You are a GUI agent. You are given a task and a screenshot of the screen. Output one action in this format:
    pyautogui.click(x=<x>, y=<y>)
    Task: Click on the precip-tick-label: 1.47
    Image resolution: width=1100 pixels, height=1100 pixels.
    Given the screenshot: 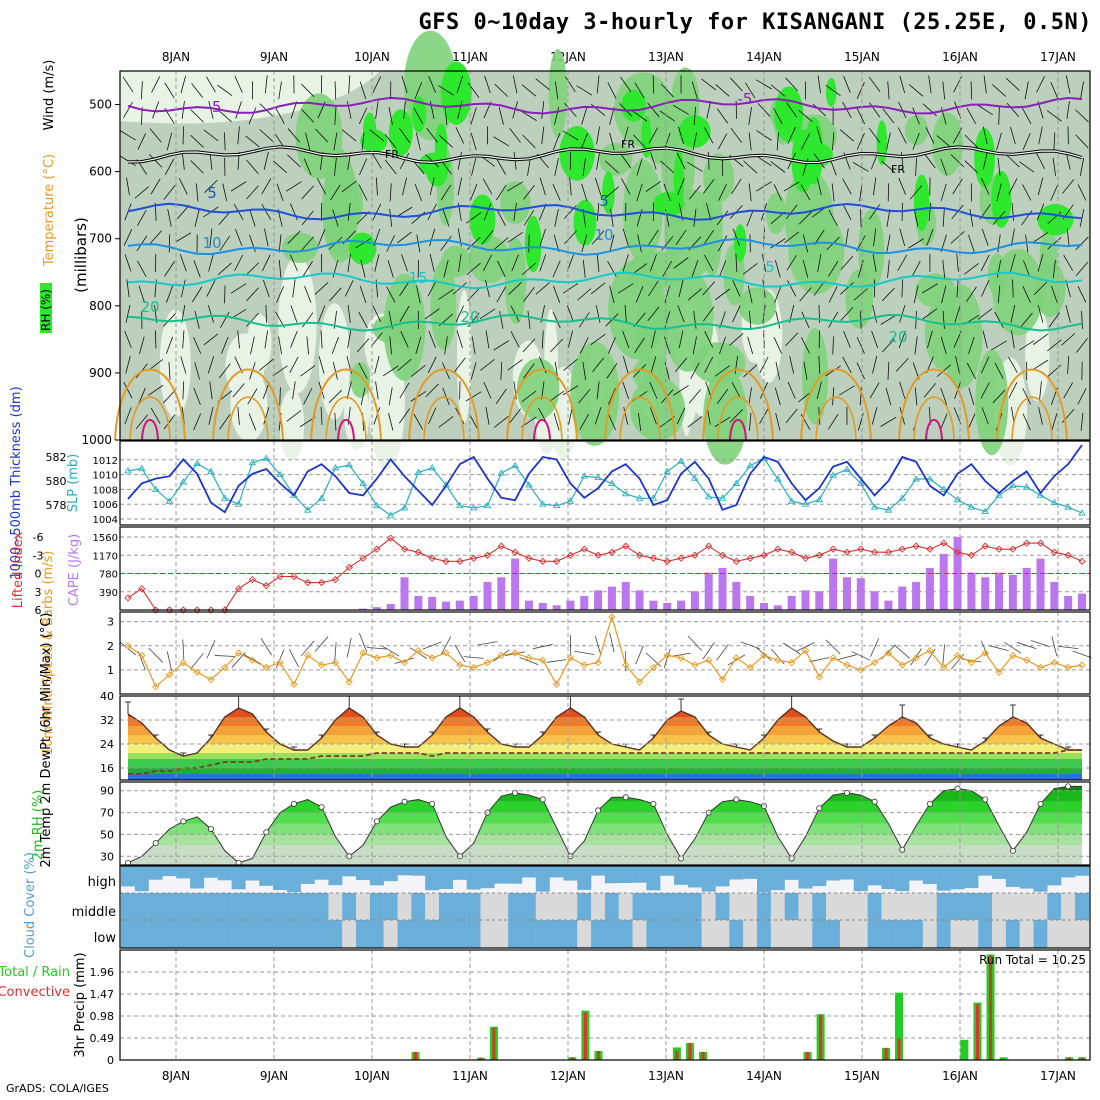 What is the action you would take?
    pyautogui.click(x=102, y=994)
    